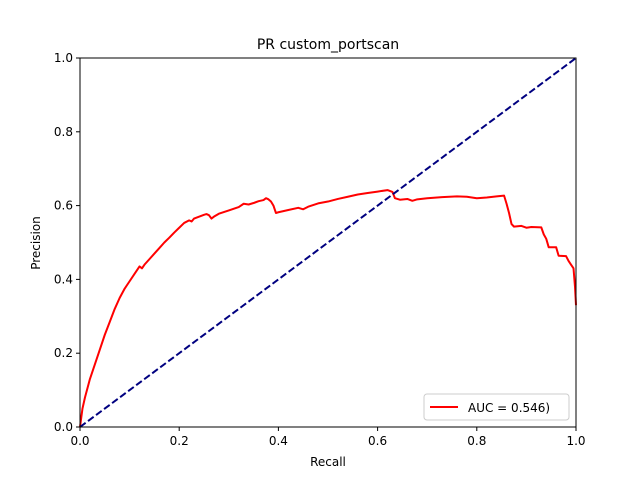  What do you see at coordinates (63, 279) in the screenshot?
I see `y-tick-label: 0.4` at bounding box center [63, 279].